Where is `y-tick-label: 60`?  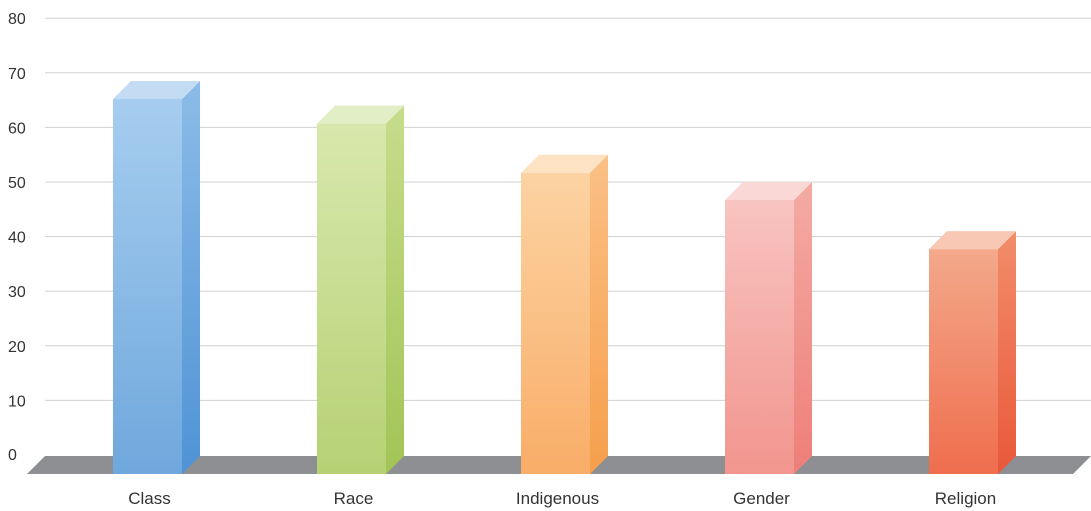 y-tick-label: 60 is located at coordinates (17, 128).